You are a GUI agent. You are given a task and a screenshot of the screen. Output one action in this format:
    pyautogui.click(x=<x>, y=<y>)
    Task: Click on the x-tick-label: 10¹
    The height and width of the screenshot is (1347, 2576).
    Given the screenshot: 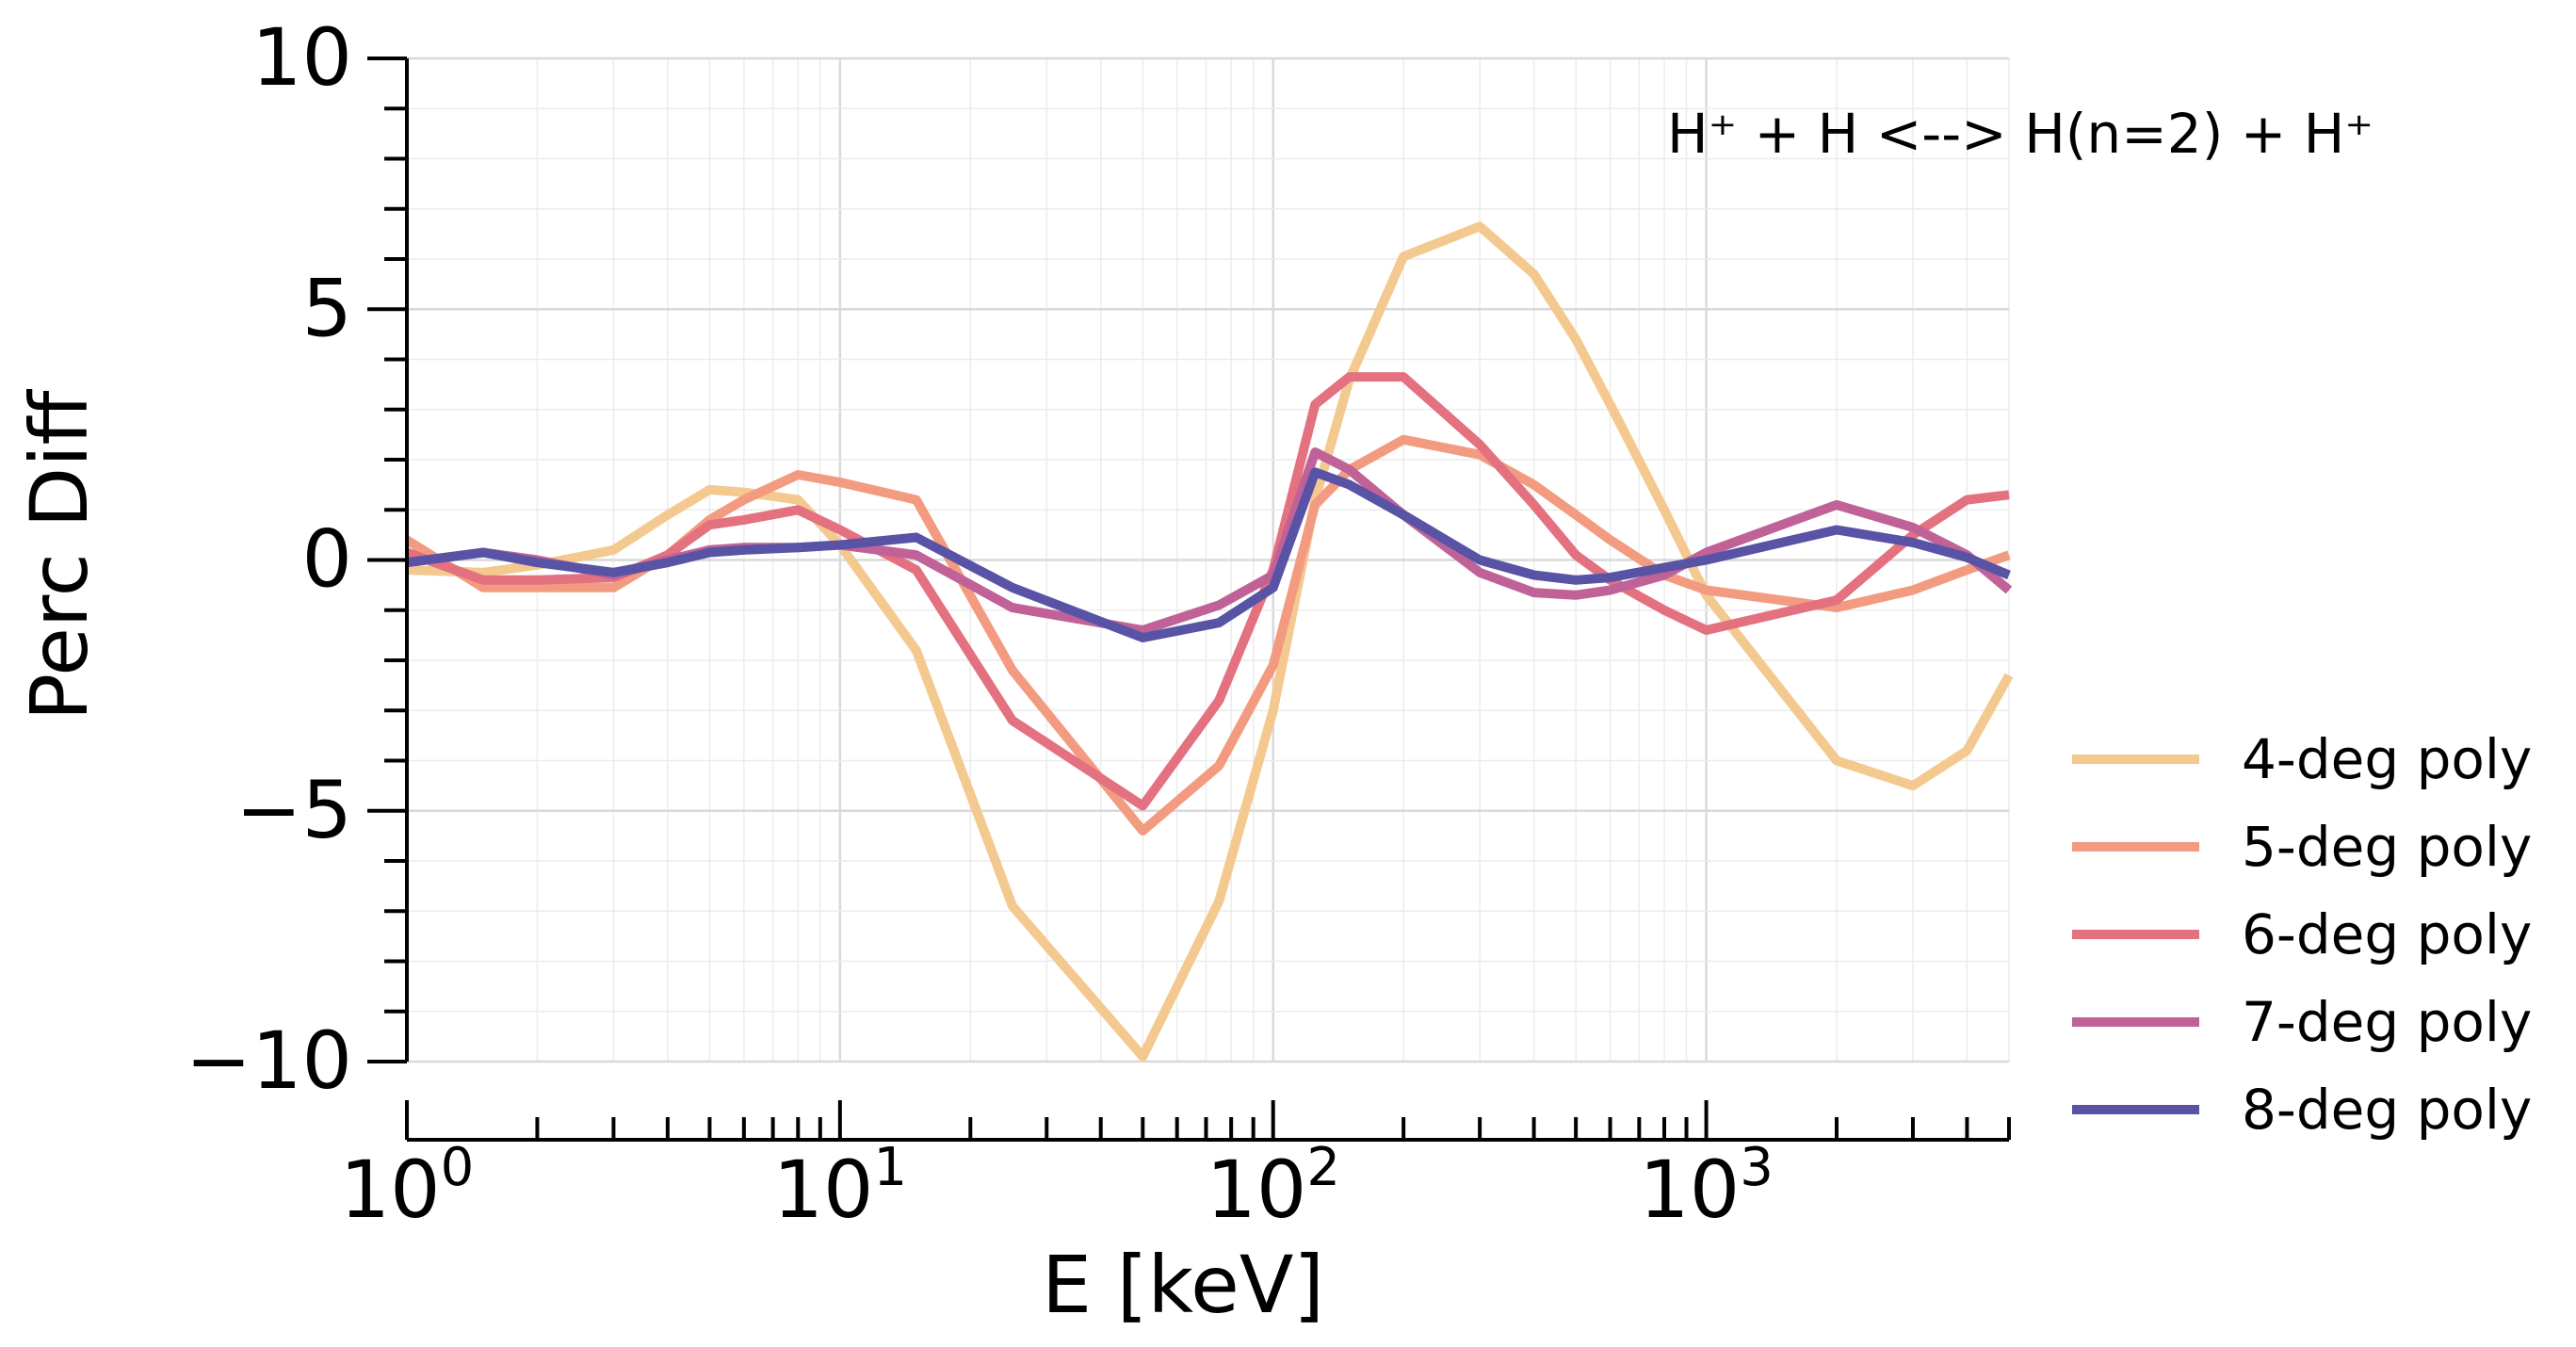 What is the action you would take?
    pyautogui.click(x=840, y=1187)
    